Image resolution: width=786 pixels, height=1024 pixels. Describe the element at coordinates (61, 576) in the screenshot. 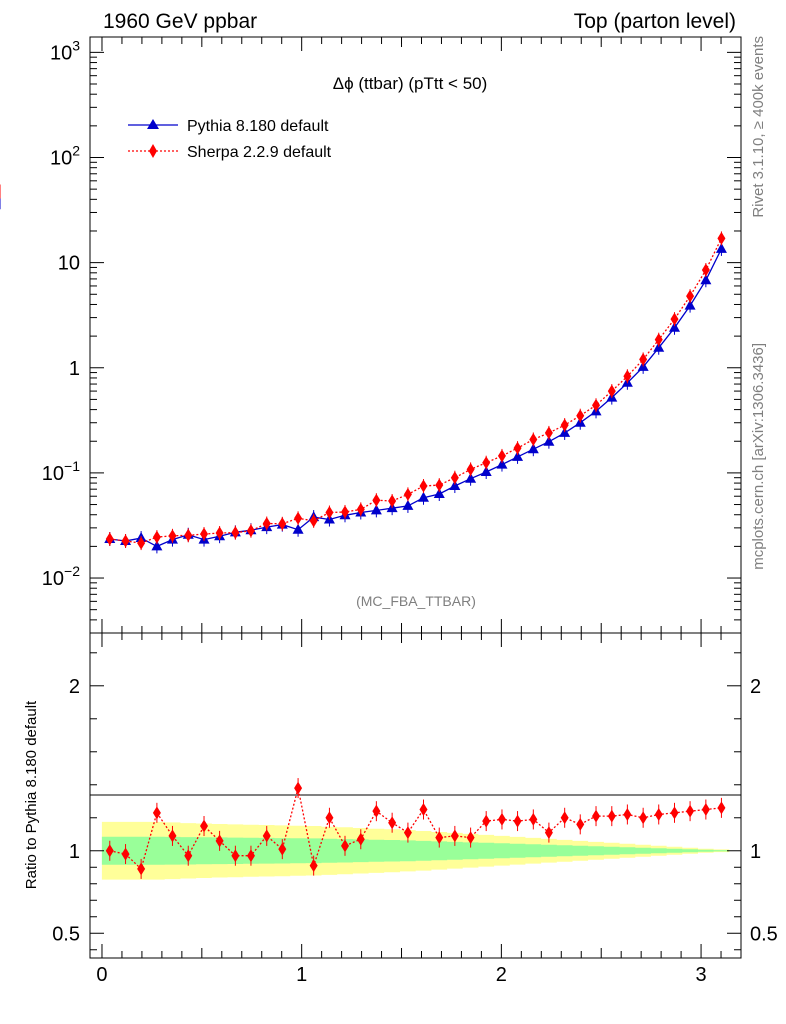

I see `y-tick-label: 10⁻²` at that location.